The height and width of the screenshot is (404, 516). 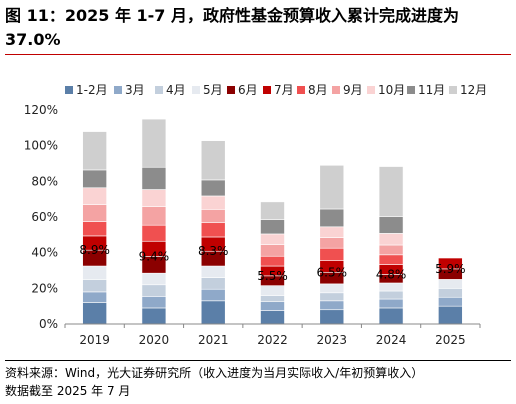 What do you see at coordinates (41, 110) in the screenshot?
I see `y-tick-label: 120%` at bounding box center [41, 110].